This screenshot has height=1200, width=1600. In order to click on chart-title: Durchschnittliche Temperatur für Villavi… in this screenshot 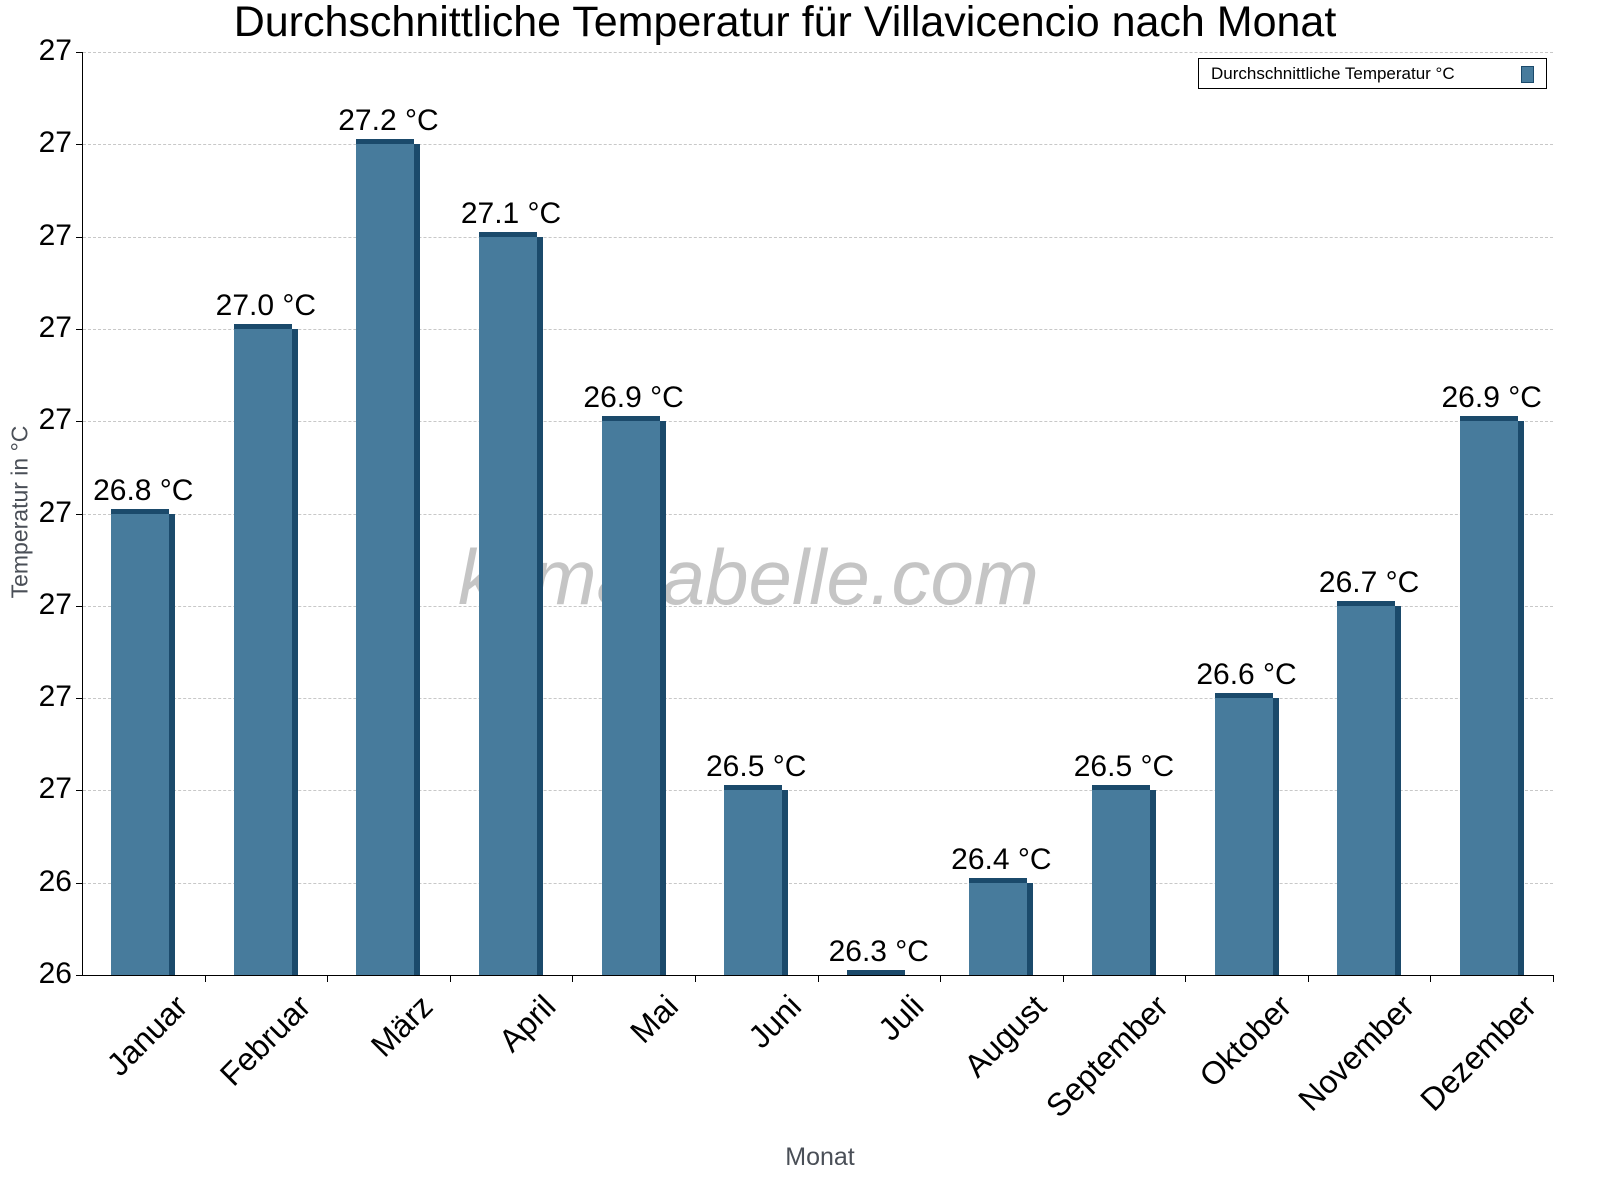, I will do `click(785, 23)`.